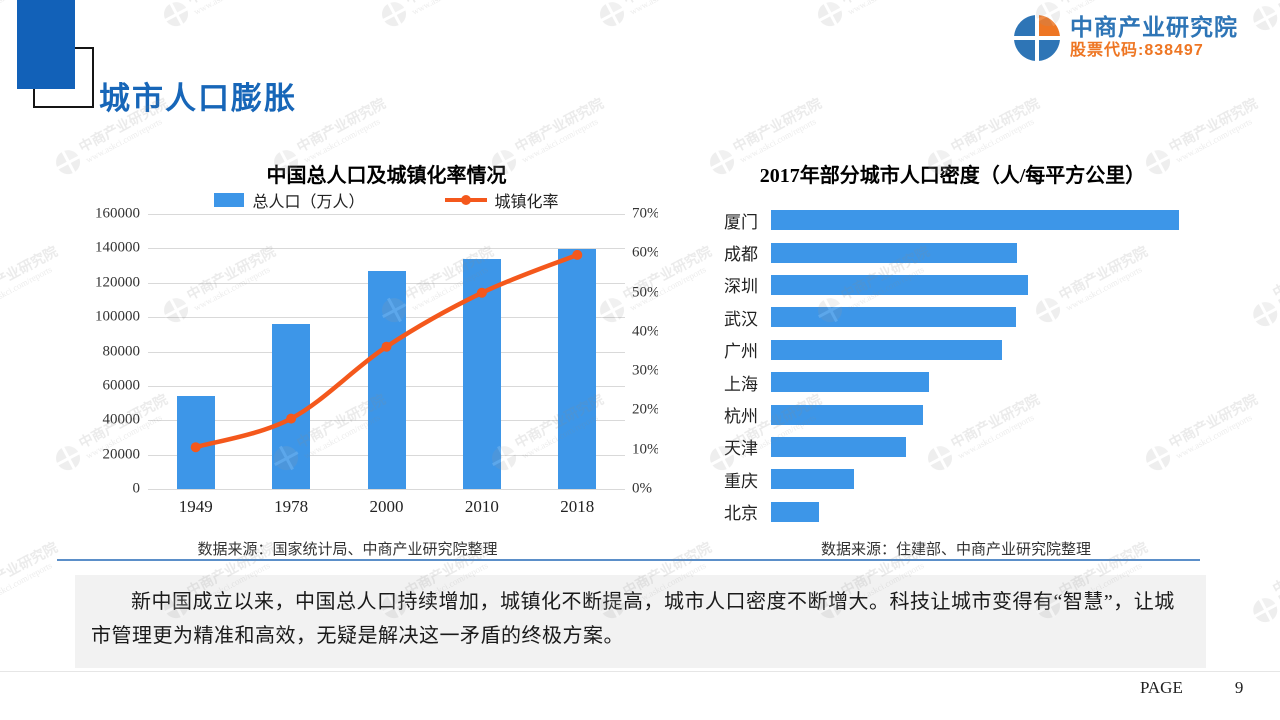 Image resolution: width=1280 pixels, height=720 pixels. Describe the element at coordinates (1239, 687) in the screenshot. I see `page-number: 9` at that location.